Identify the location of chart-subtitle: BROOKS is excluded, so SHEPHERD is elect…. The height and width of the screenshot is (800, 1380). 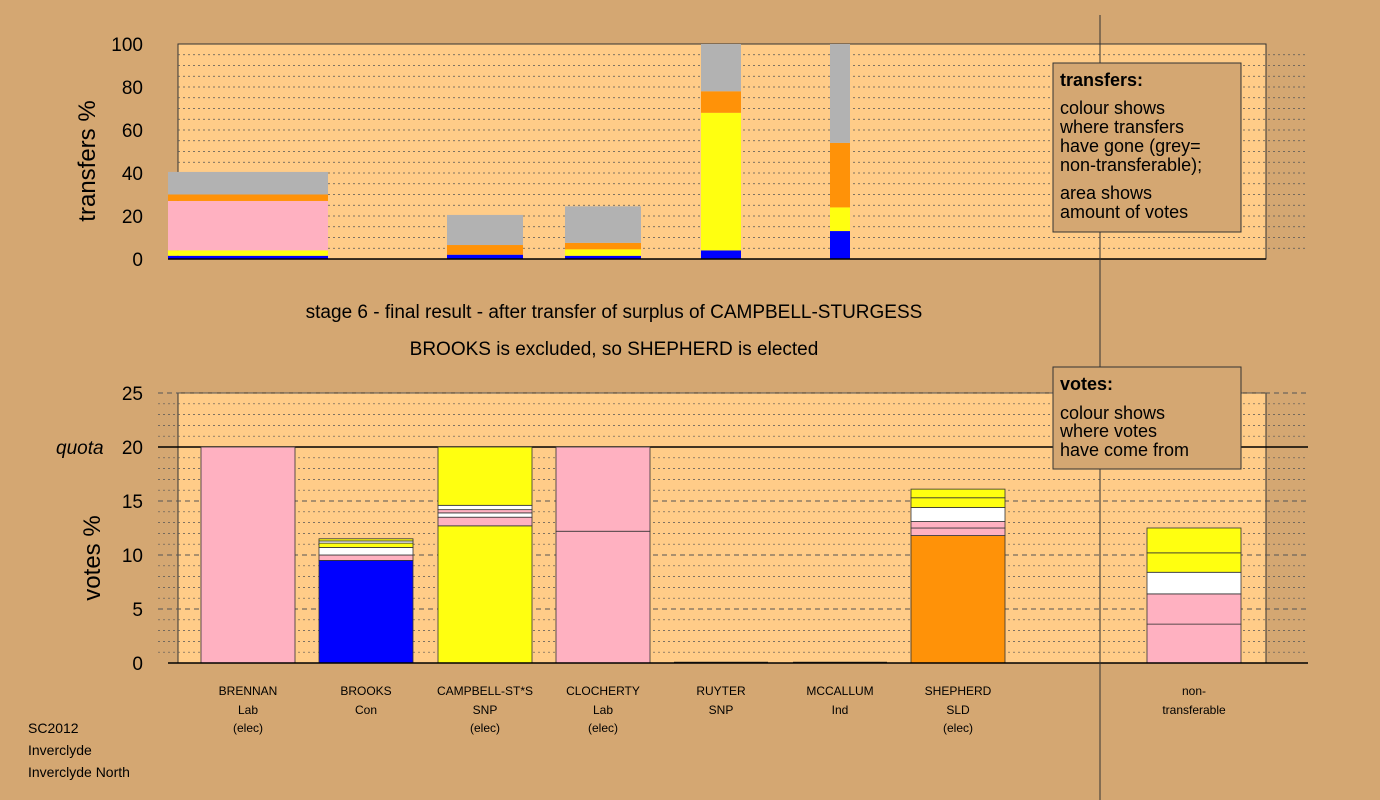
(614, 349).